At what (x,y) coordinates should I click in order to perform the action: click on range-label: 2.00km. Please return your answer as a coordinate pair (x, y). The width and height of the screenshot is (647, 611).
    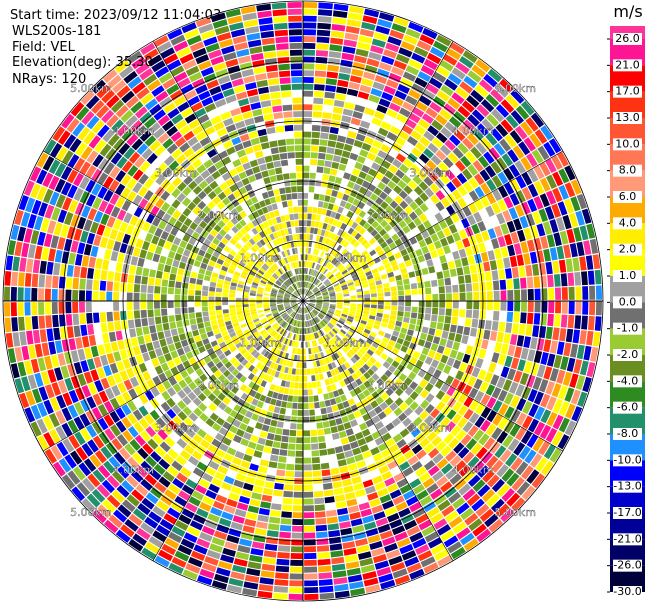
    Looking at the image, I should click on (218, 385).